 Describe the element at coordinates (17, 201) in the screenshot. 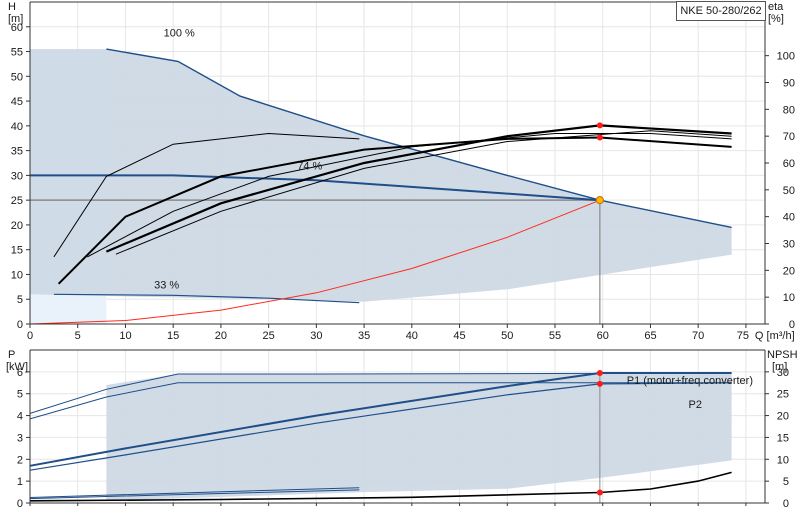

I see `h-tick-label: 25` at that location.